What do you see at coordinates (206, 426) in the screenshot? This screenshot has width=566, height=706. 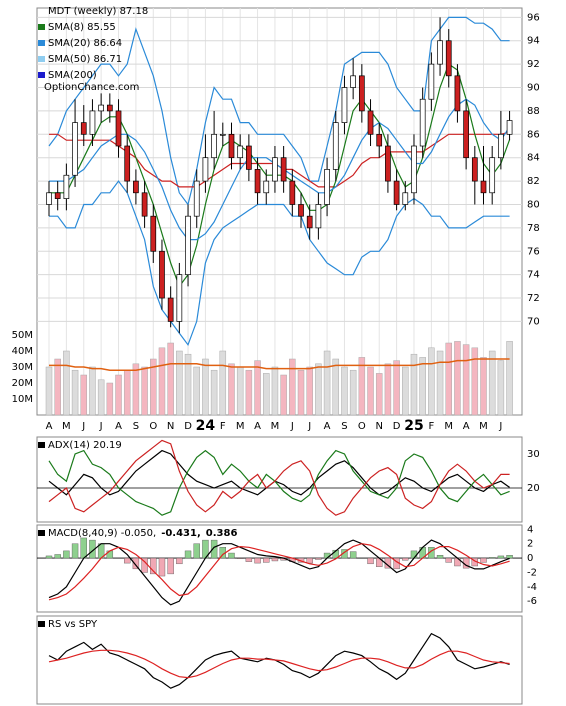 I see `x-tick-label: 24` at bounding box center [206, 426].